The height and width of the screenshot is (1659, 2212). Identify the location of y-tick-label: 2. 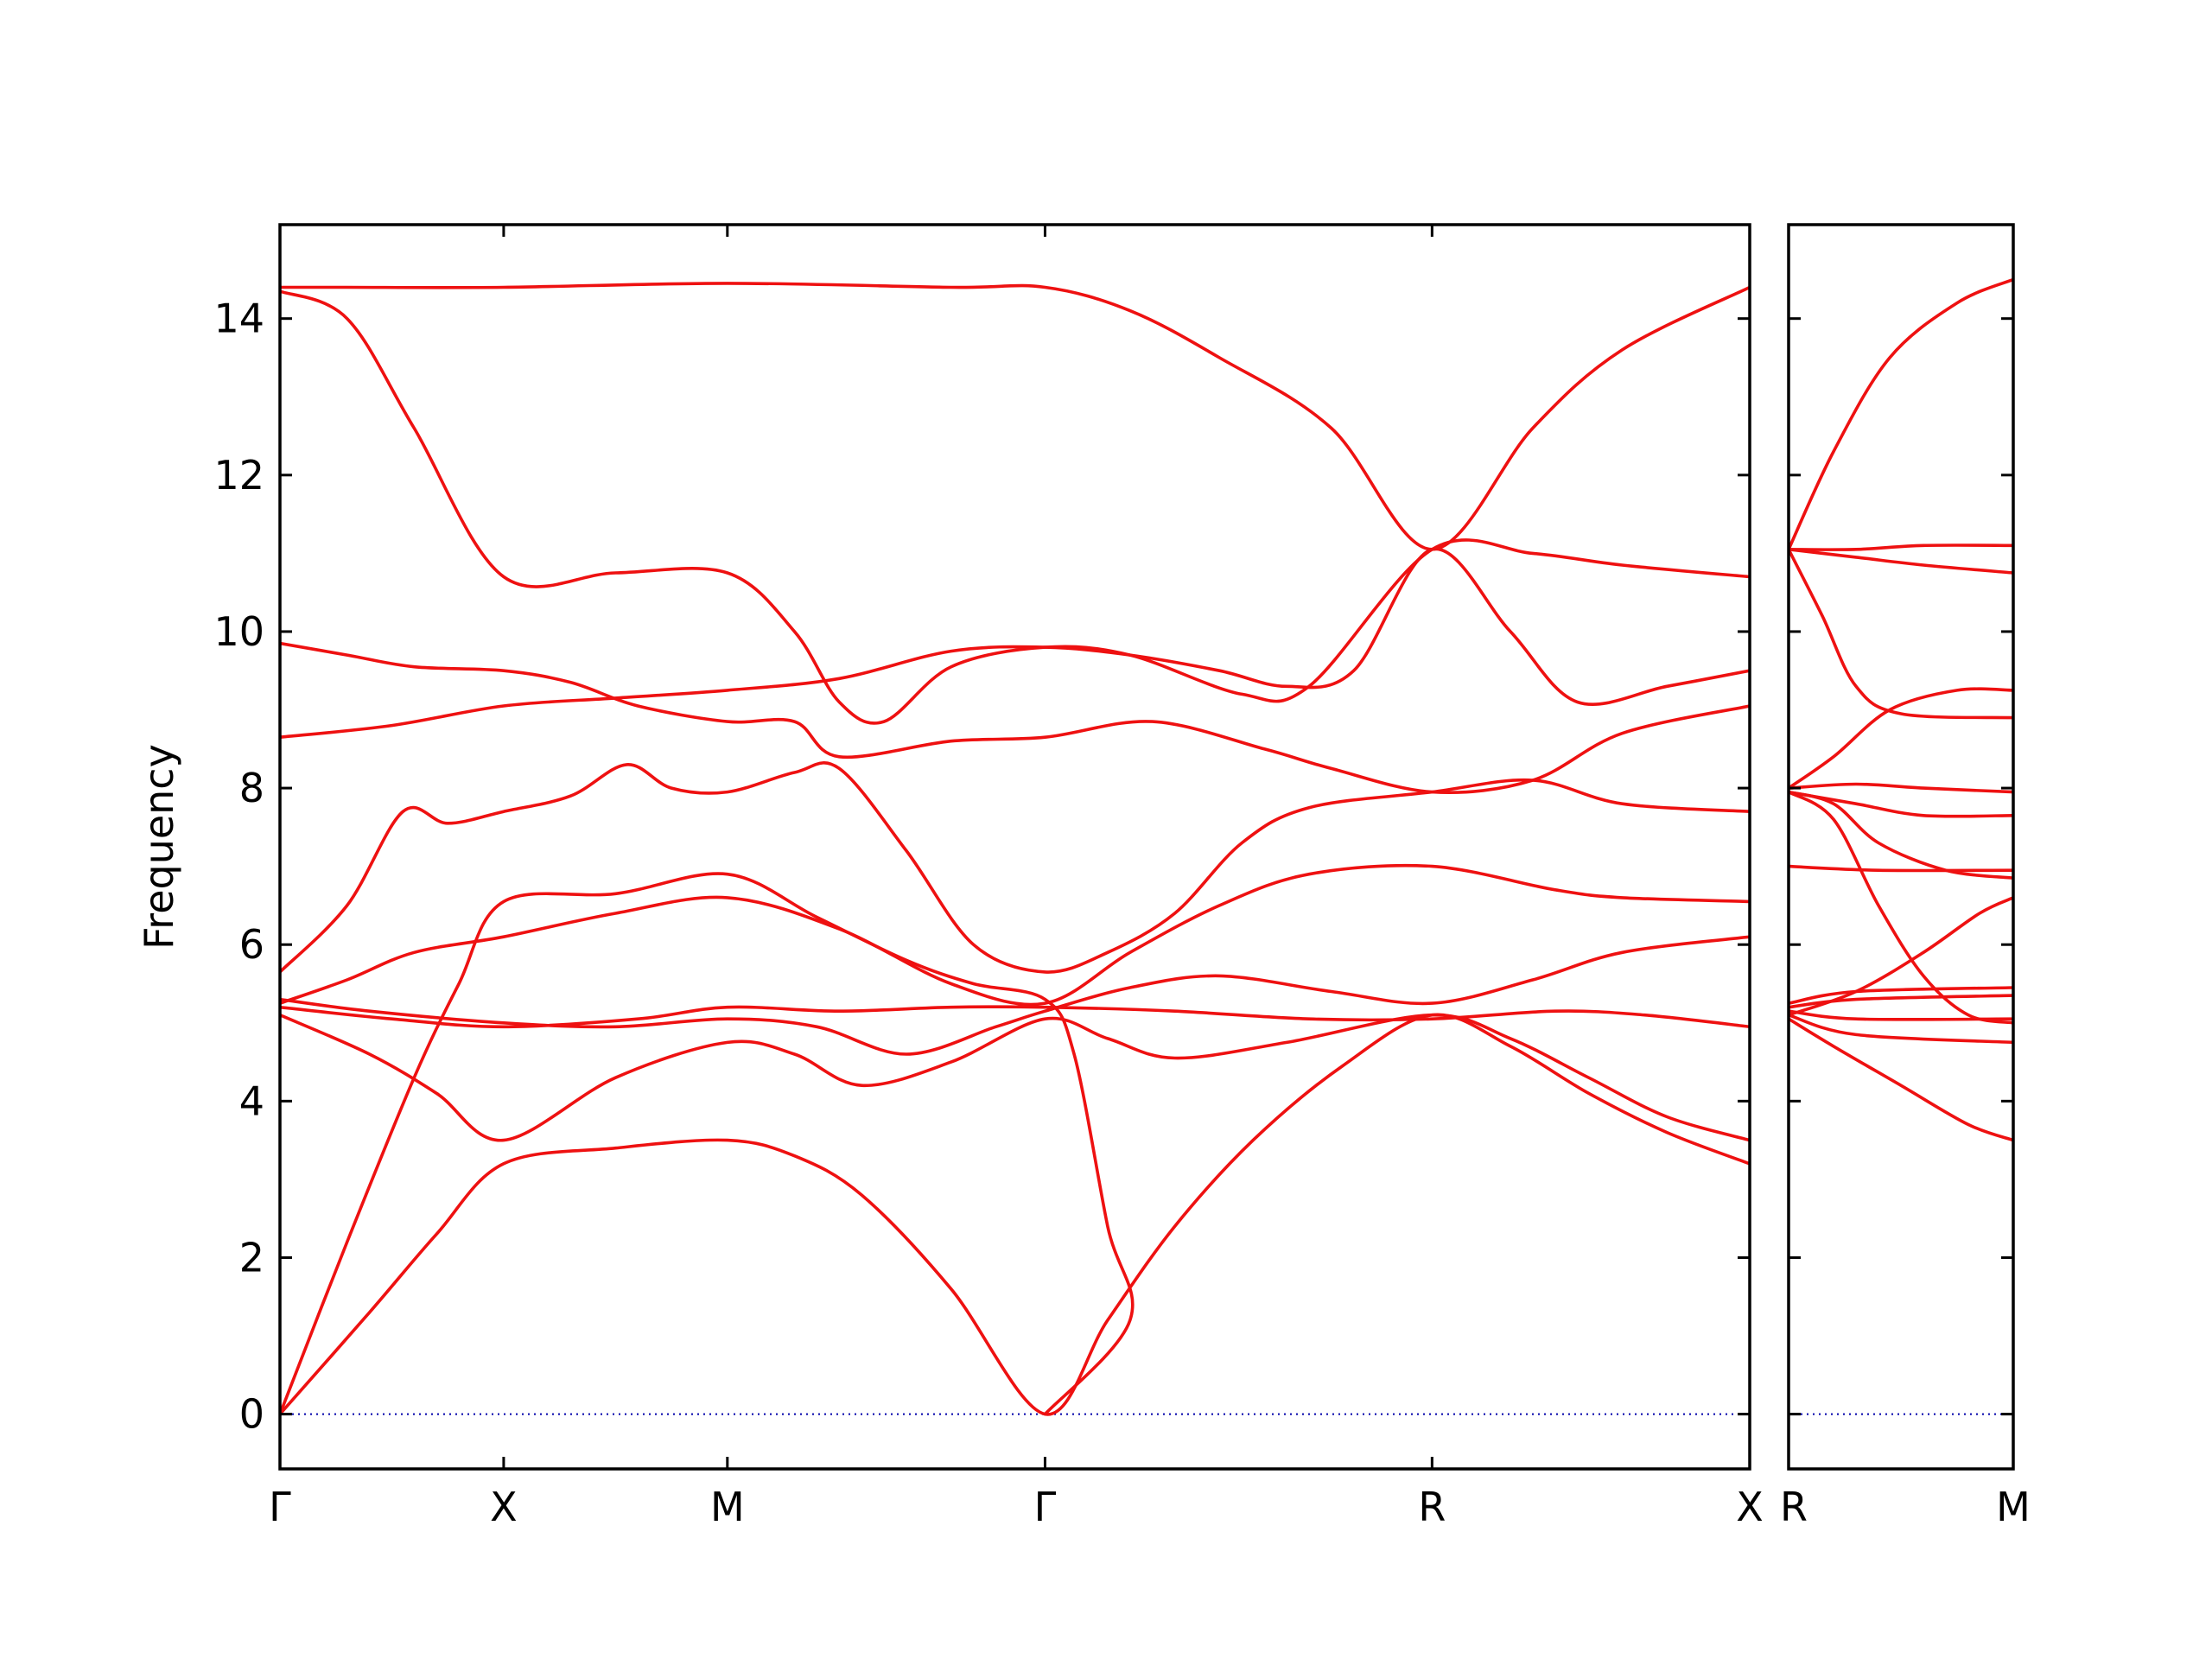
(251, 1257).